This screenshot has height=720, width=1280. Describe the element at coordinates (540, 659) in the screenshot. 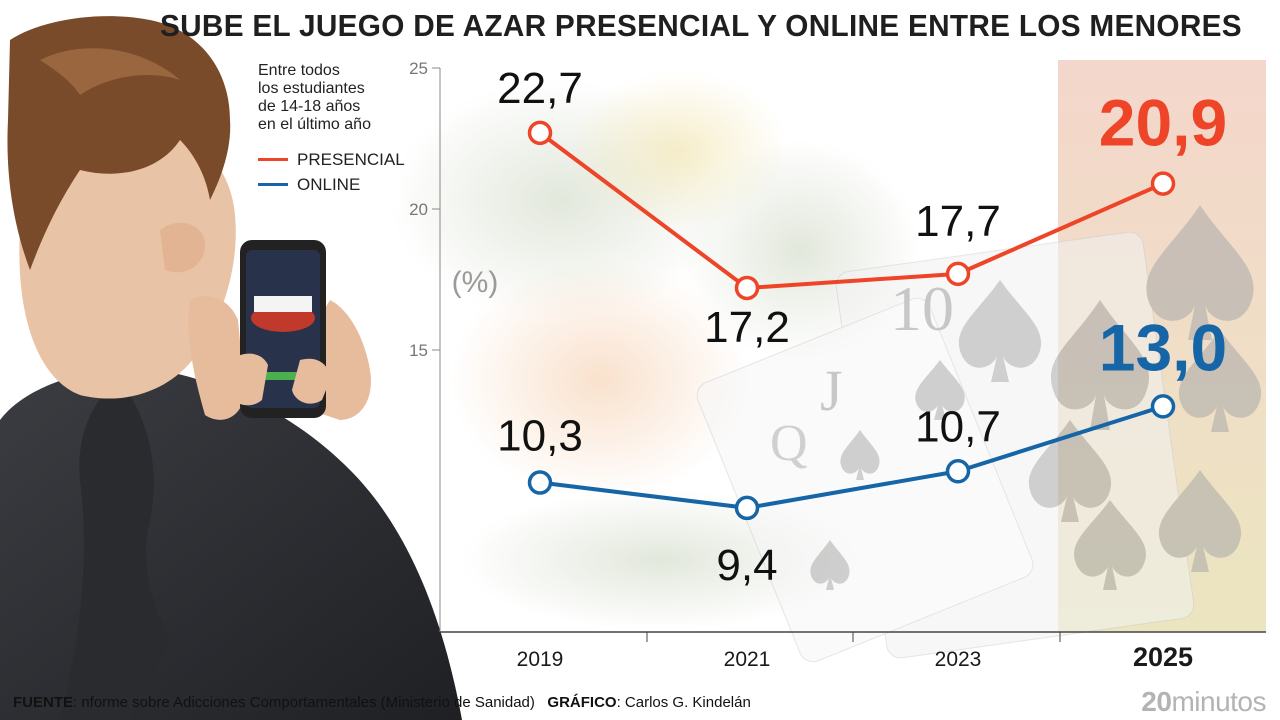

I see `x-tick-label: 2019` at that location.